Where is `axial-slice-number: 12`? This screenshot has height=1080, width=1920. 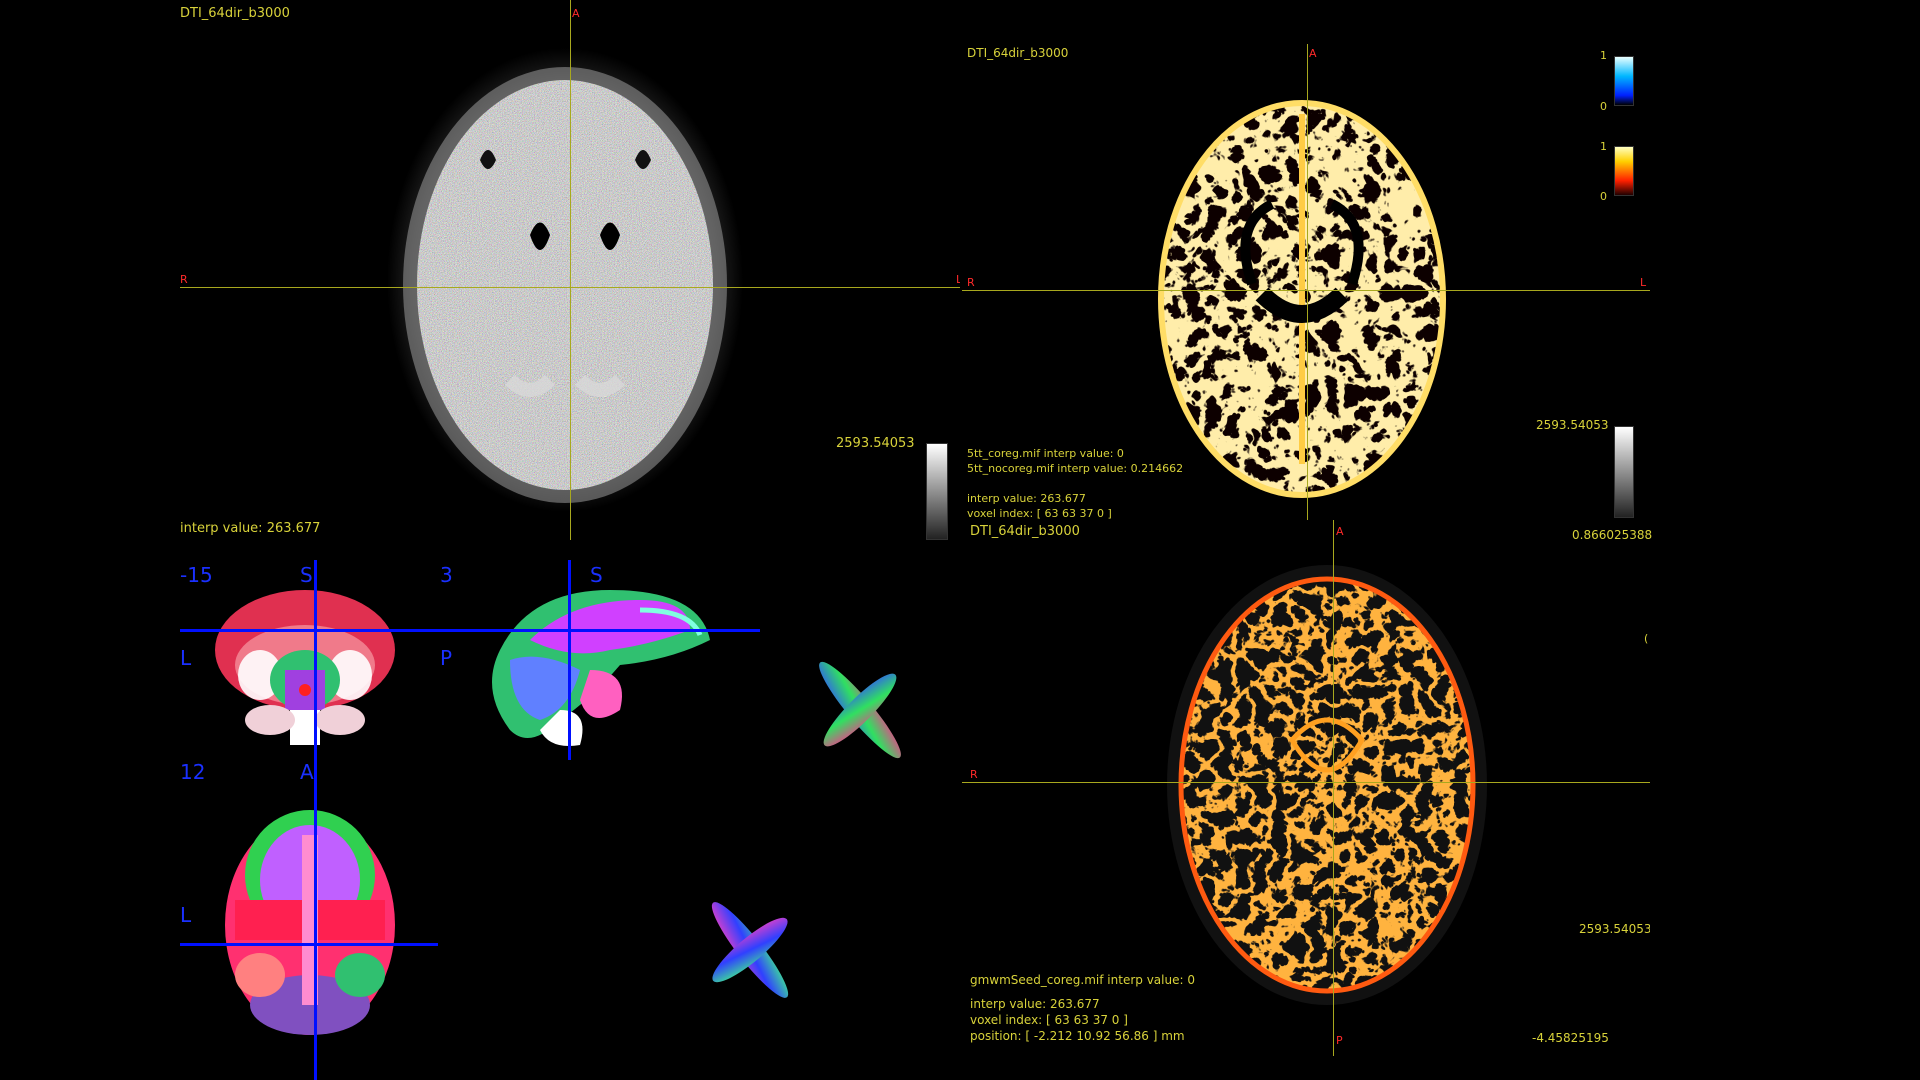
axial-slice-number: 12 is located at coordinates (193, 772).